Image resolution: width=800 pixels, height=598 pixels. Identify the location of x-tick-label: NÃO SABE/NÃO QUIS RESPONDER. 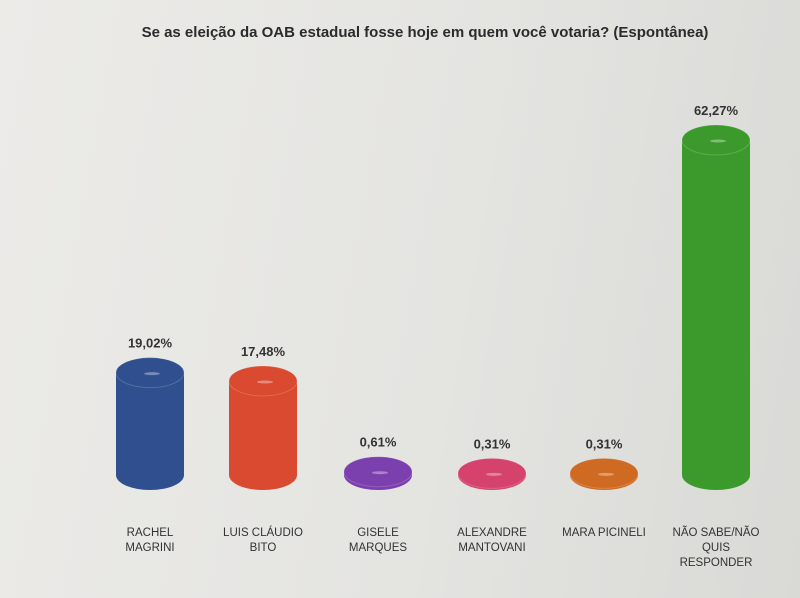
(716, 548).